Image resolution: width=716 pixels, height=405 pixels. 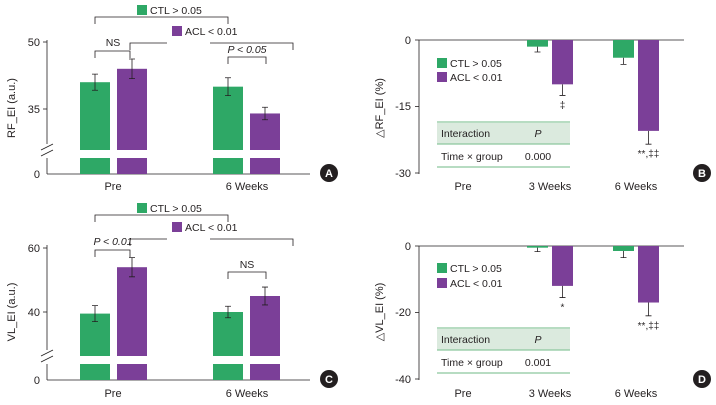 What do you see at coordinates (403, 380) in the screenshot?
I see `y-tick-label-neg40: -40` at bounding box center [403, 380].